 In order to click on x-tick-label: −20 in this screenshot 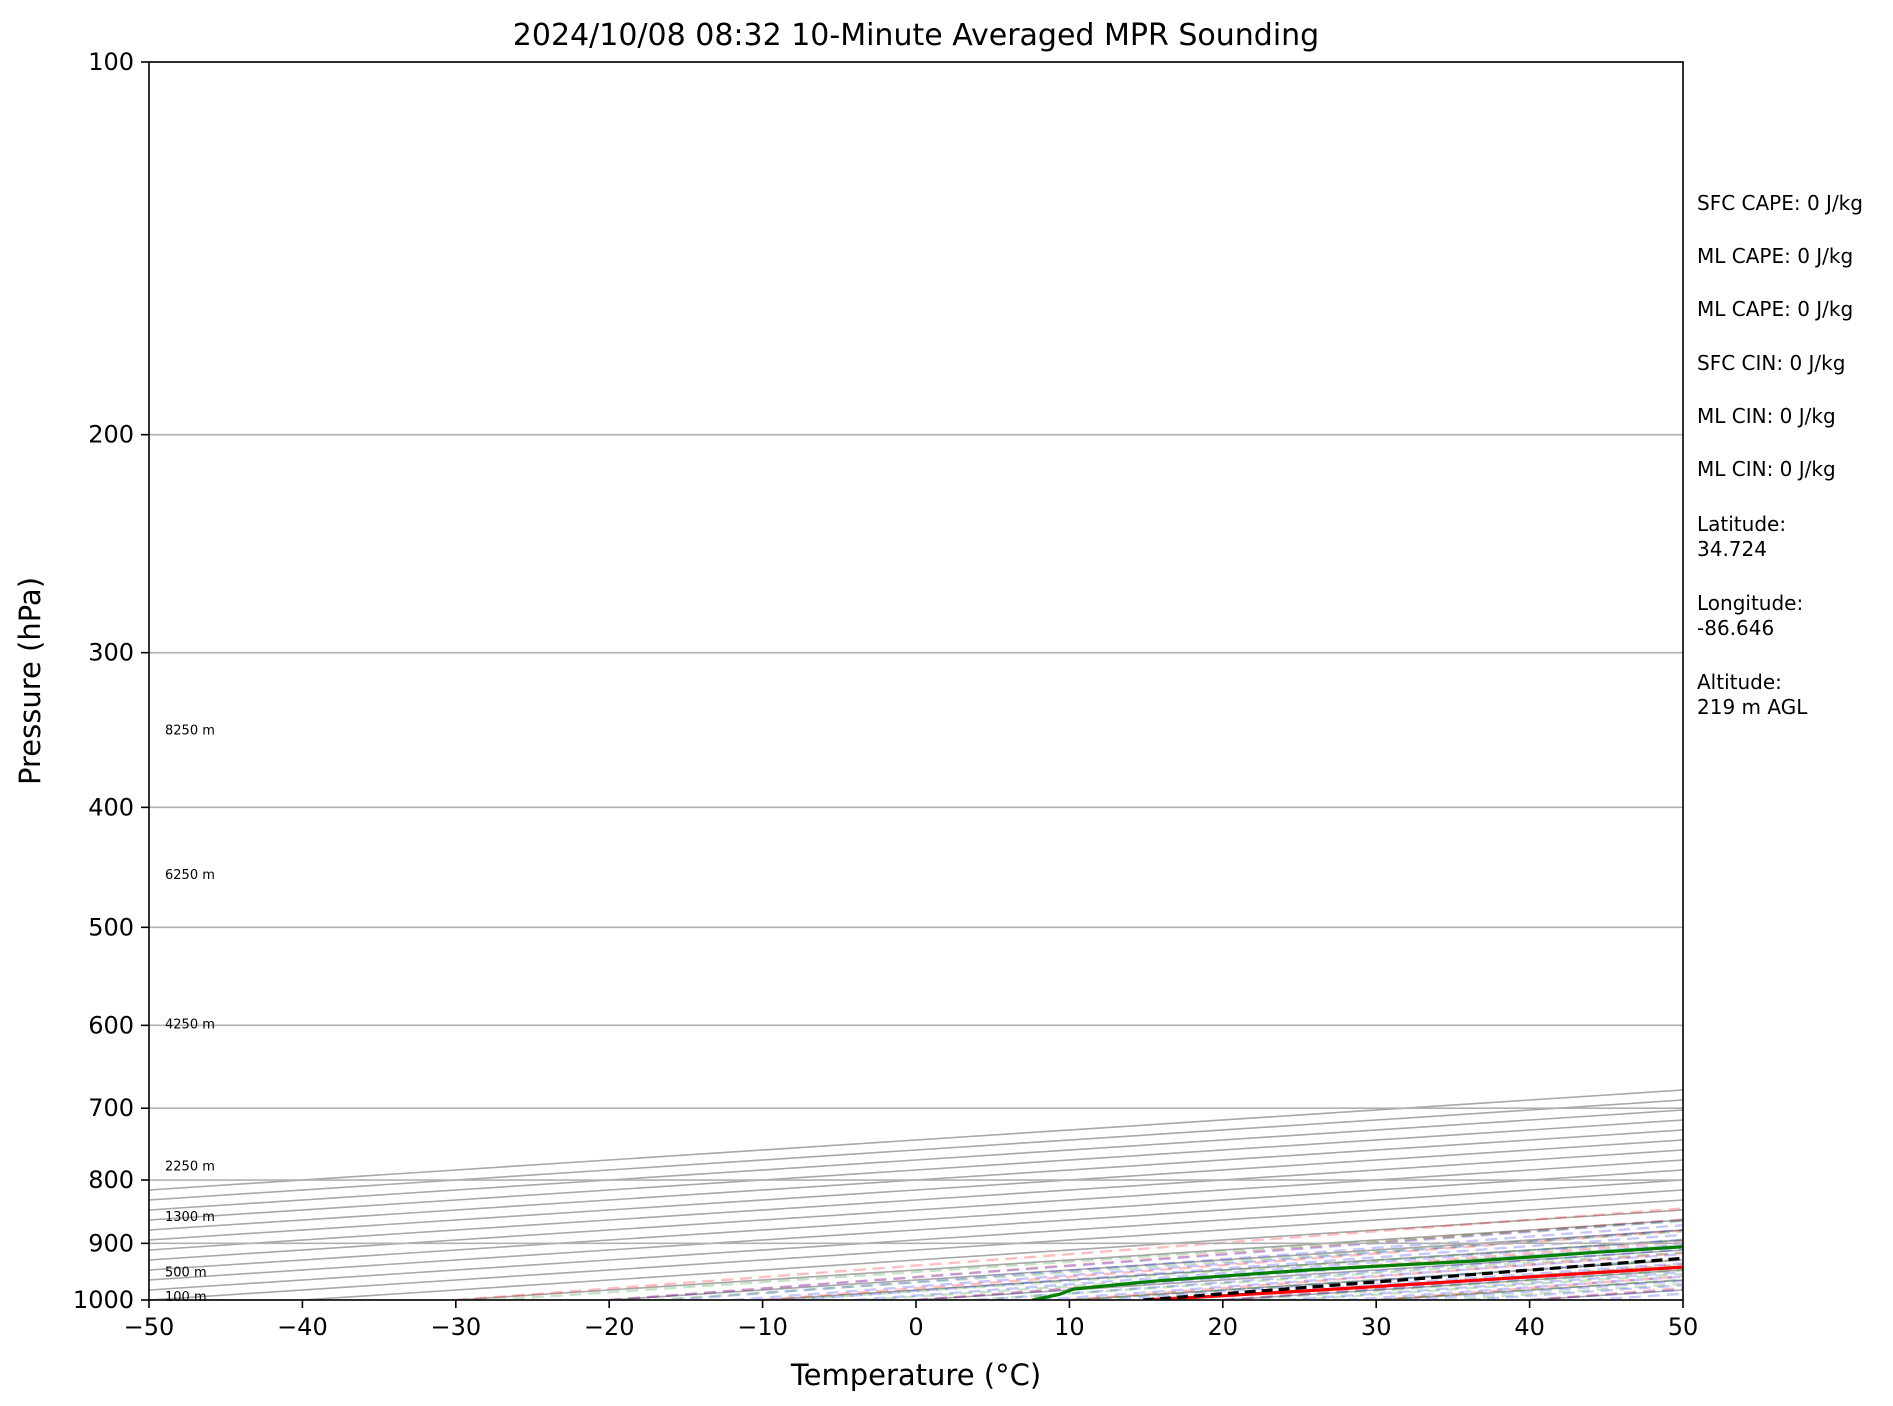, I will do `click(609, 1327)`.